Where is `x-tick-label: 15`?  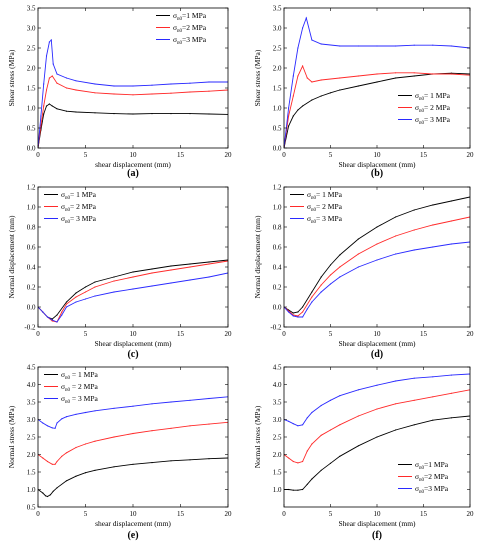
x-tick-label: 15 is located at coordinates (424, 334).